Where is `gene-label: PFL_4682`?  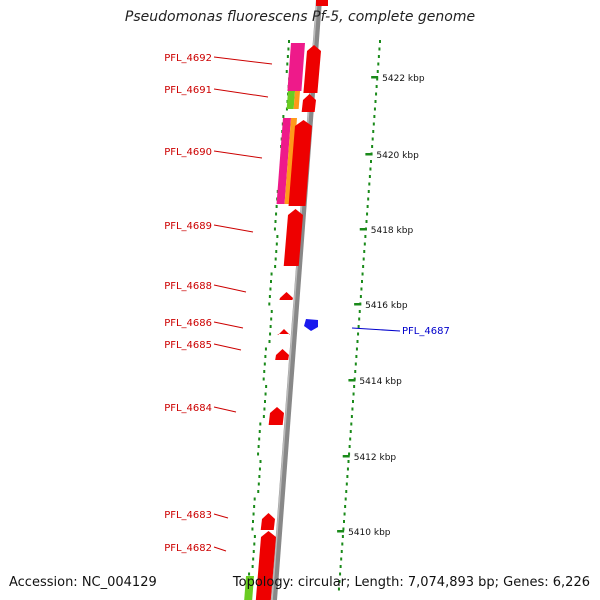 gene-label: PFL_4682 is located at coordinates (188, 548).